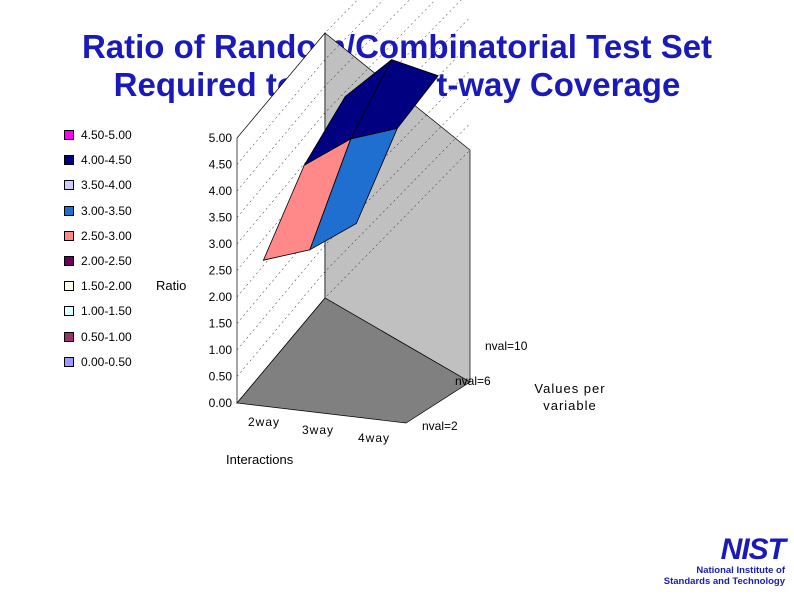  Describe the element at coordinates (221, 191) in the screenshot. I see `z-tick-label: 4.00` at that location.